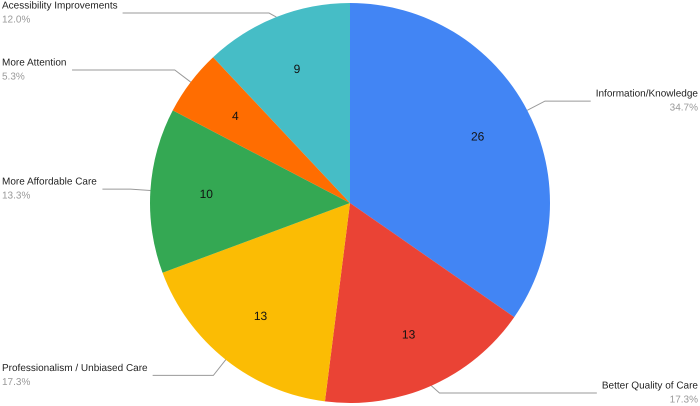 This screenshot has height=406, width=700. I want to click on text: 13.3%, so click(16, 196).